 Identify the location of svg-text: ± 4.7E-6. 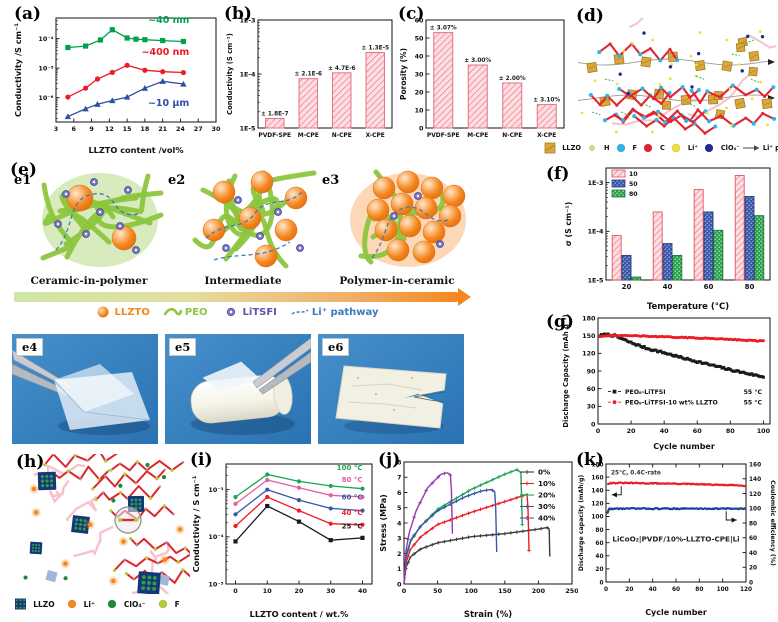
(342, 69).